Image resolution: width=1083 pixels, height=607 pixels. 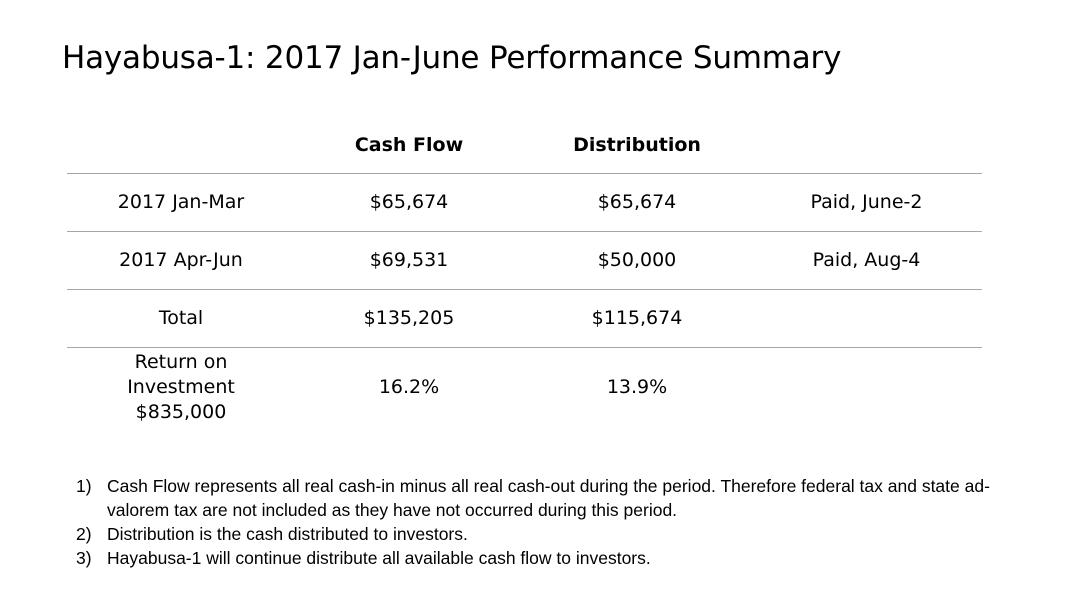 I want to click on cash-flow-value: $69,531, so click(x=409, y=260).